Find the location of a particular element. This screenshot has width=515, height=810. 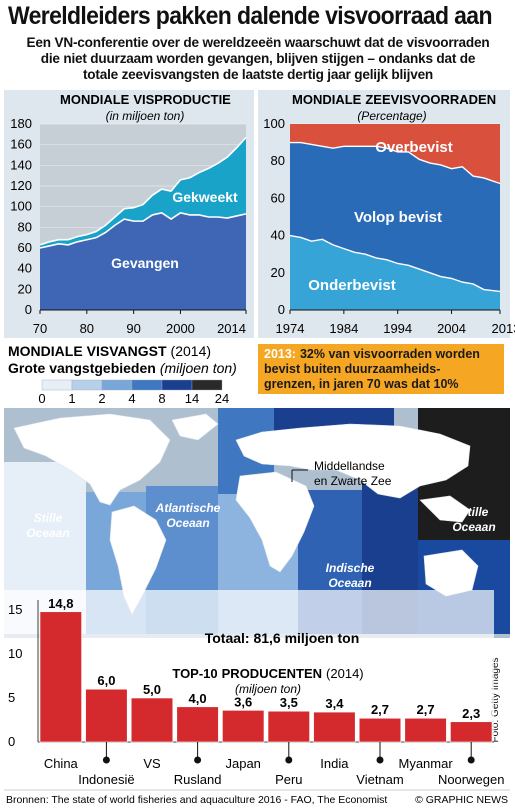

y-tick-label: 15 is located at coordinates (15, 609).